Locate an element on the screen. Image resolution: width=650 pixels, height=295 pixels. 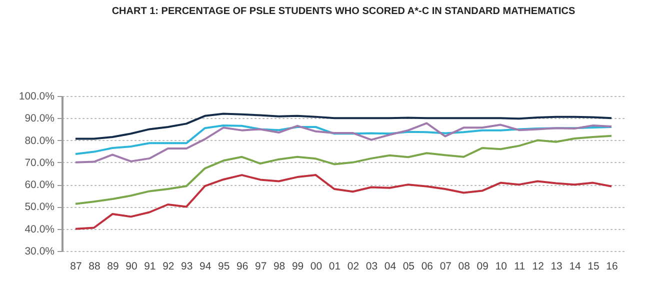
x-tick-label: 07 is located at coordinates (446, 266).